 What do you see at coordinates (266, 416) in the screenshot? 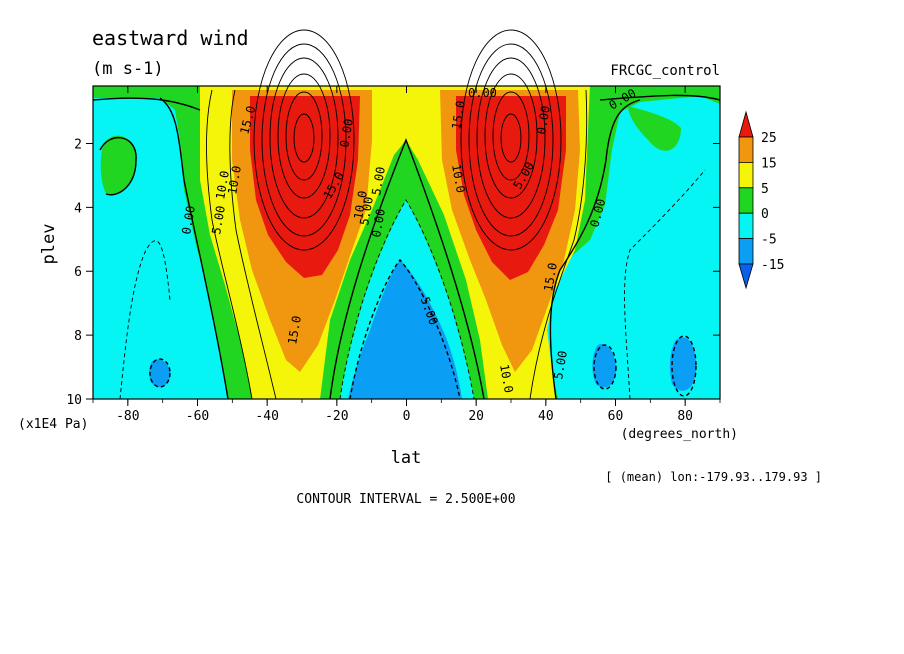
I see `x-tick-label: -40` at bounding box center [266, 416].